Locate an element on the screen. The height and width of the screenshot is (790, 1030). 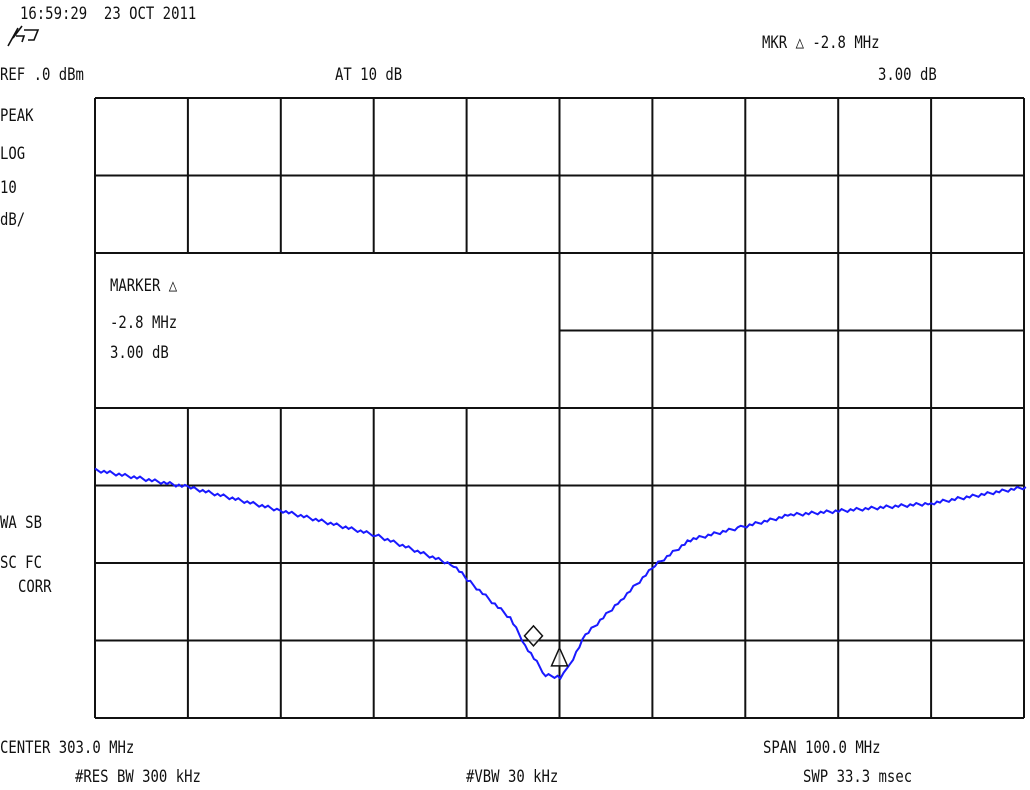
center-frequency: CENTER 303.0 MHz is located at coordinates (67, 748).